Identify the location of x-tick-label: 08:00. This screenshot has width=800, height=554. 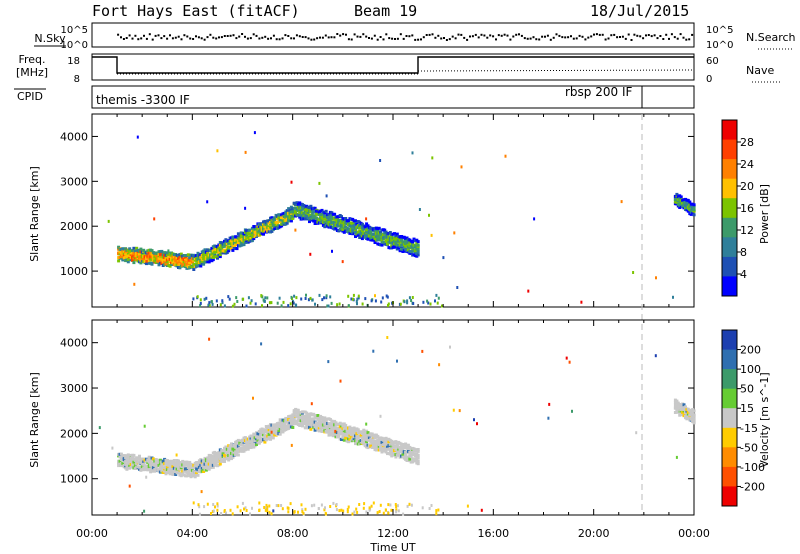
(293, 533).